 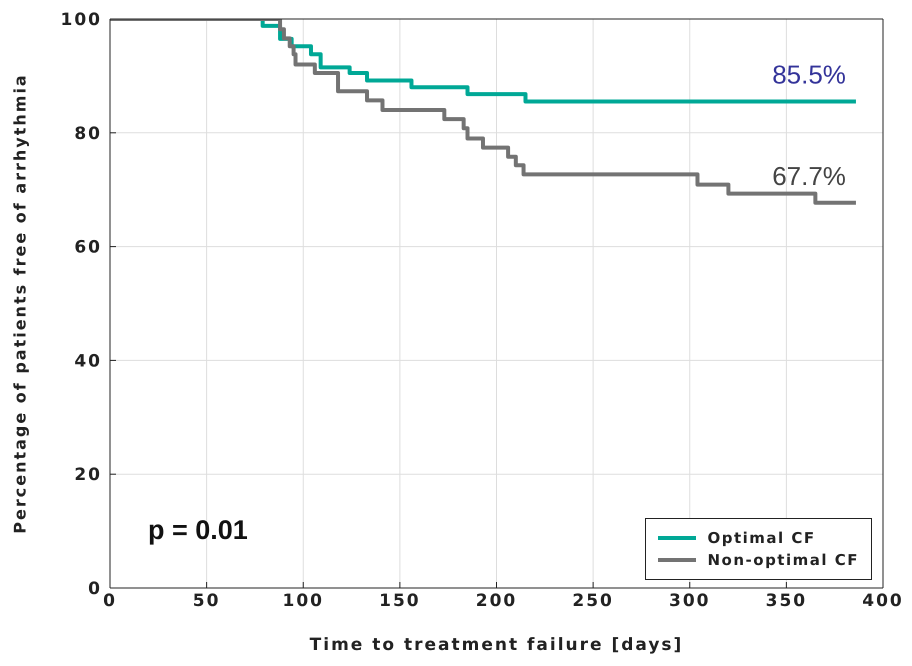 I want to click on x-axis-title: Time to treatment failure [days], so click(x=497, y=645).